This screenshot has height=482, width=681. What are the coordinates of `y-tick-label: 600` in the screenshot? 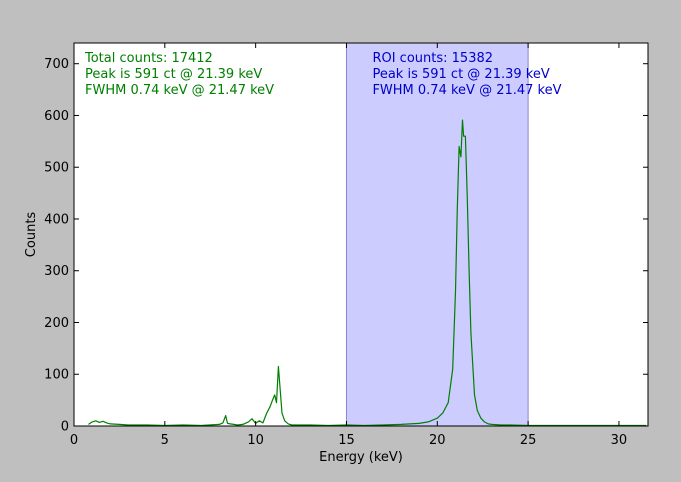 It's located at (56, 116).